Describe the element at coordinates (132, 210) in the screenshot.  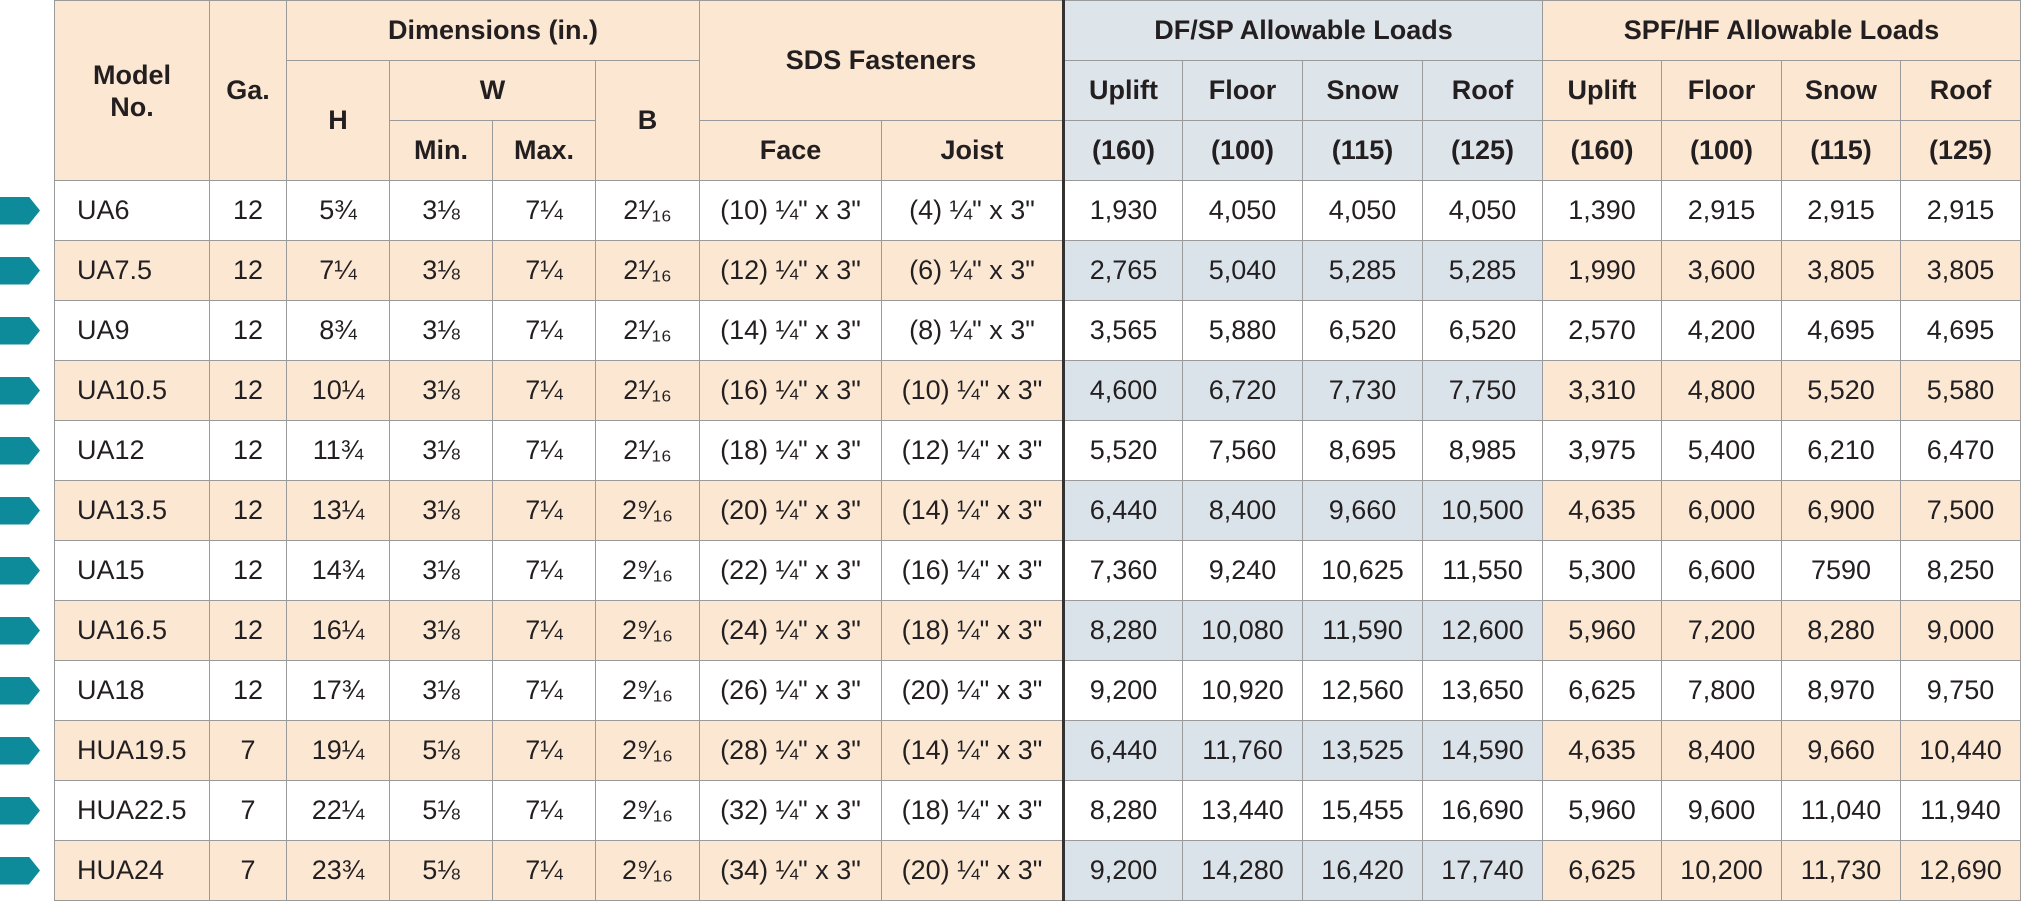
I see `table-cell: UA6` at that location.